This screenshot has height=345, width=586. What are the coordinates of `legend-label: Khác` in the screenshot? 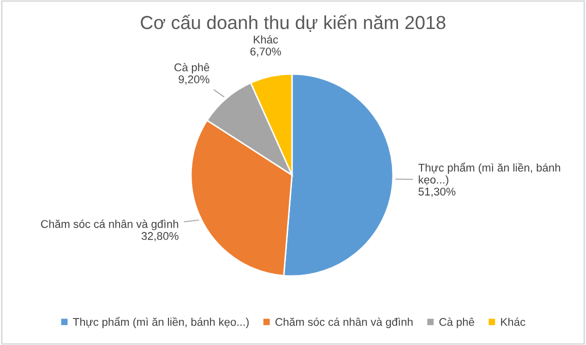 It's located at (513, 322).